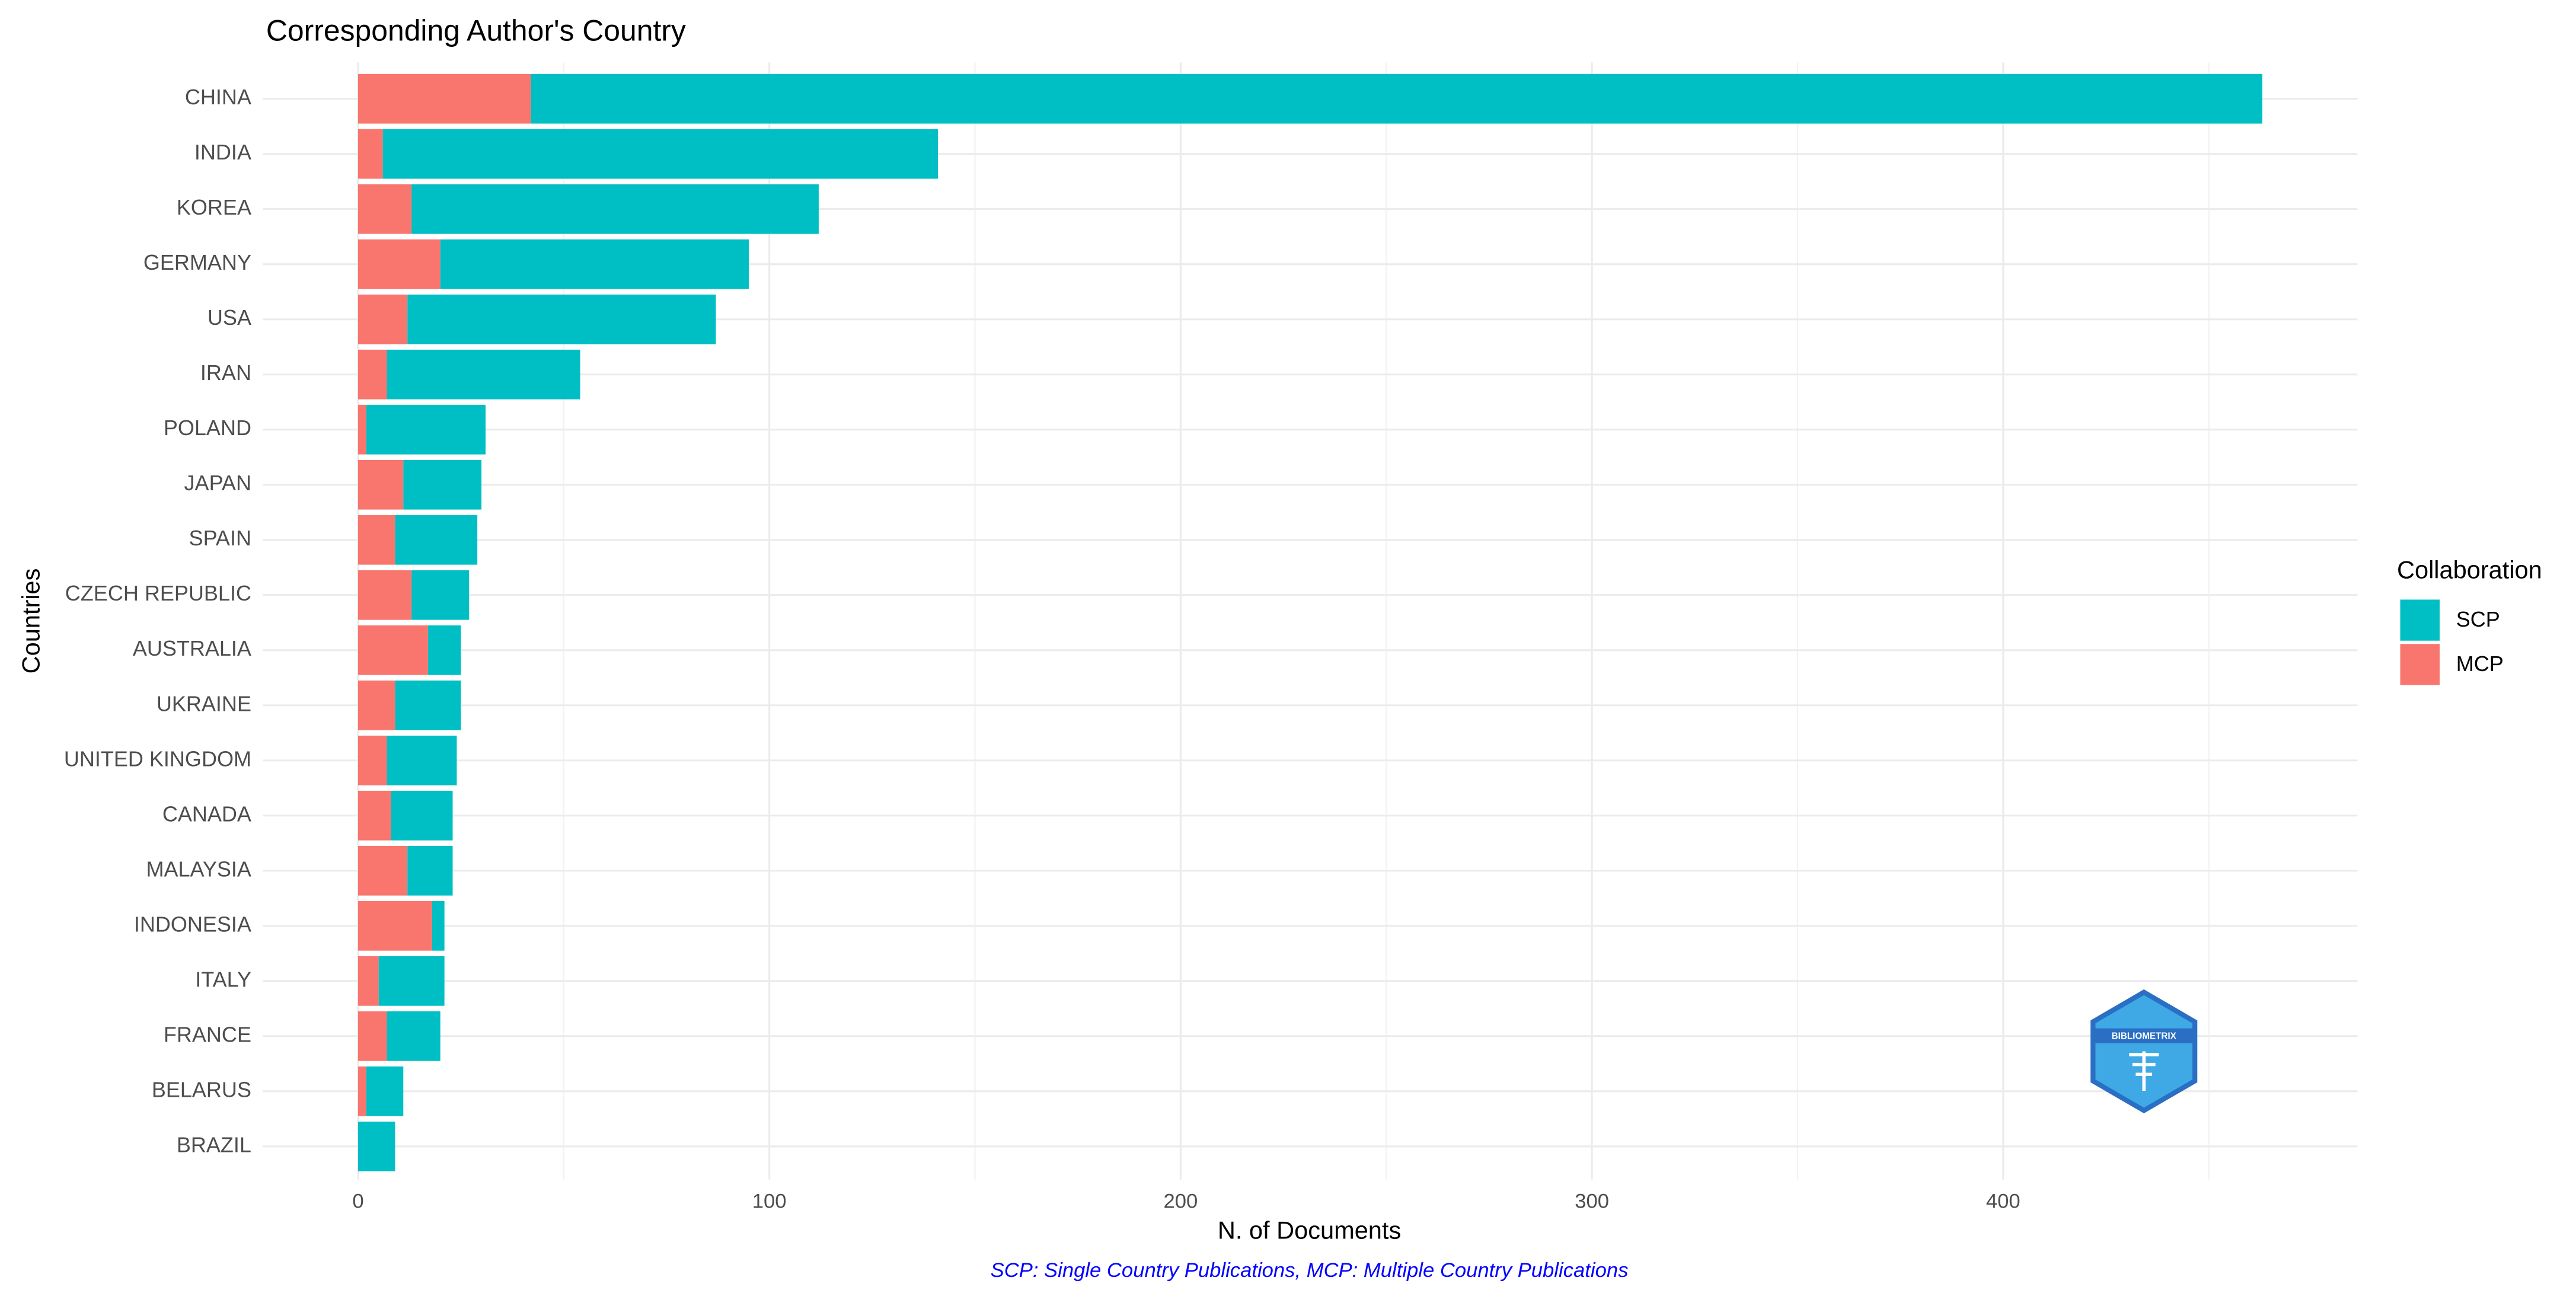  Describe the element at coordinates (2003, 1202) in the screenshot. I see `x-tick-label: 400` at that location.